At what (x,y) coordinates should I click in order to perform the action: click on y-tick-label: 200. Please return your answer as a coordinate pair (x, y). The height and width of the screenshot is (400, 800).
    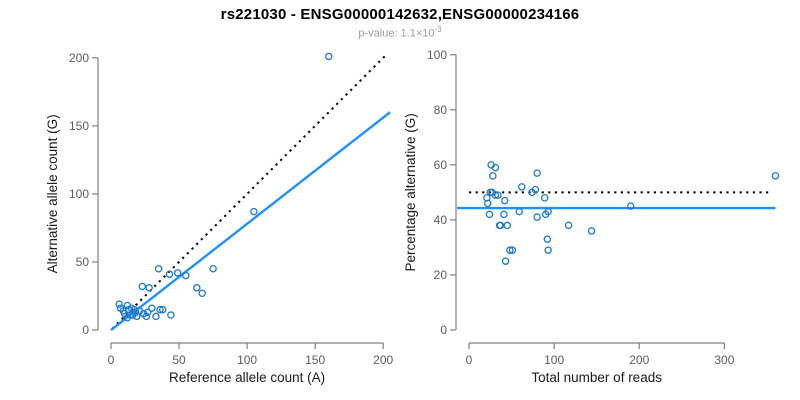
    Looking at the image, I should click on (79, 58).